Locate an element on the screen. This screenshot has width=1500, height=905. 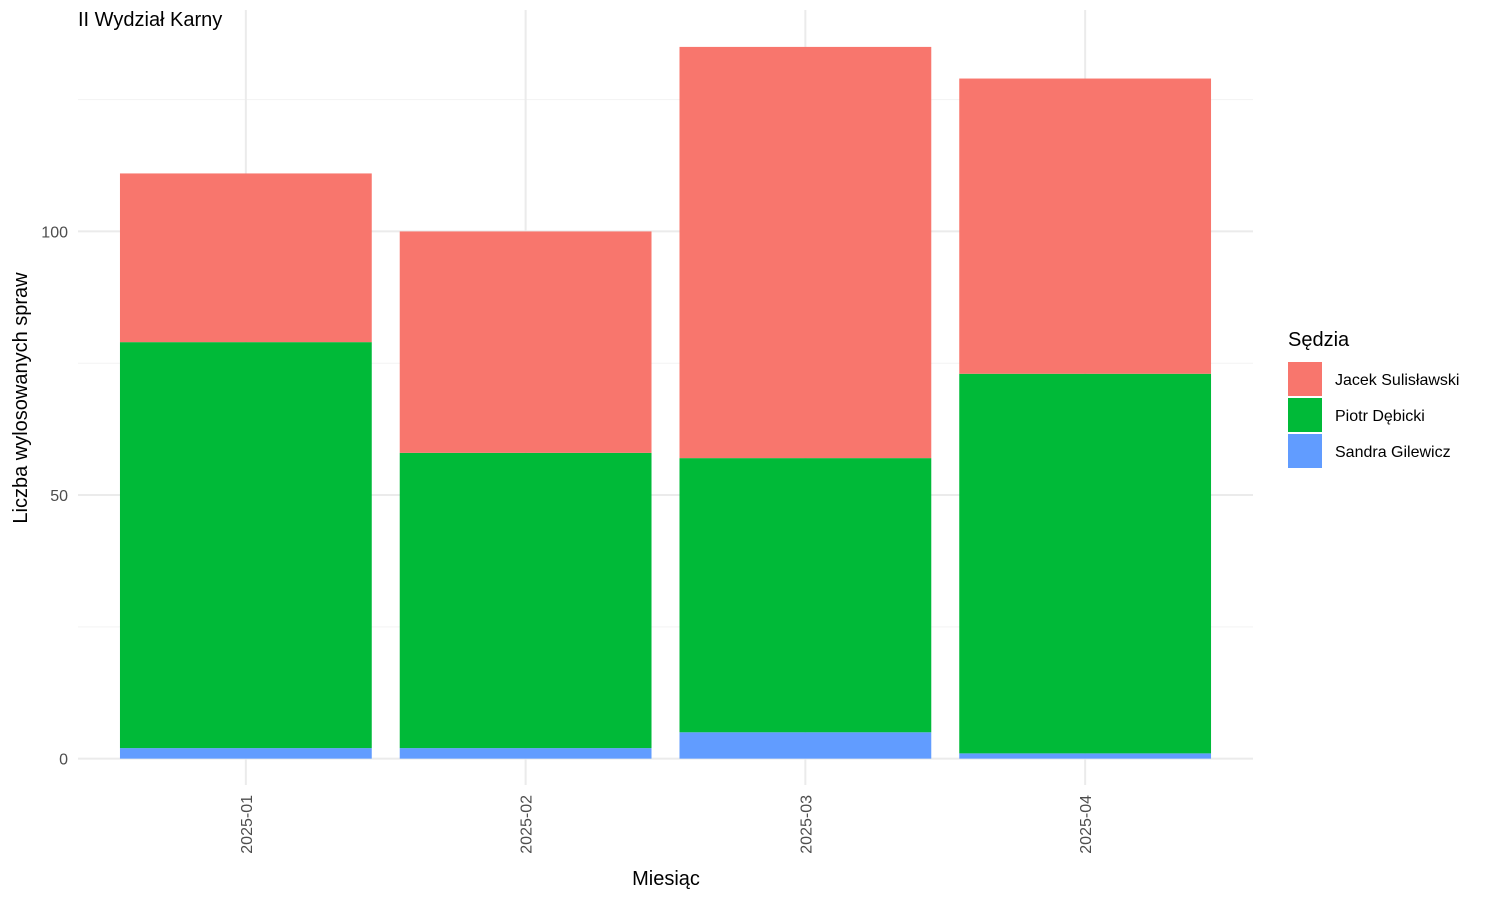
bar-2025-03-piotr-debicki is located at coordinates (805, 595).